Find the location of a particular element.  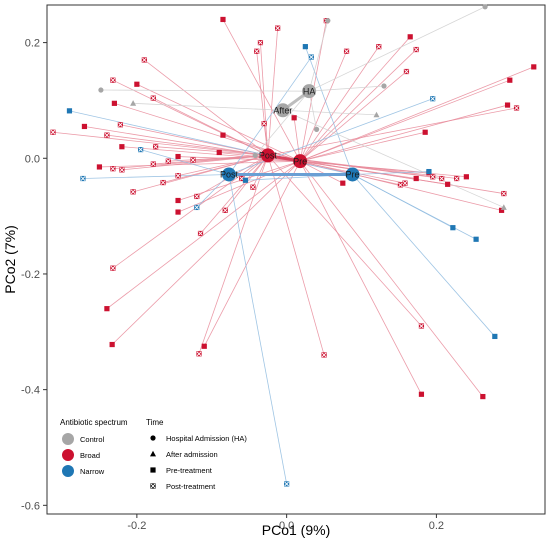

legend-label-post-treatment: Post-treatment is located at coordinates (191, 486).